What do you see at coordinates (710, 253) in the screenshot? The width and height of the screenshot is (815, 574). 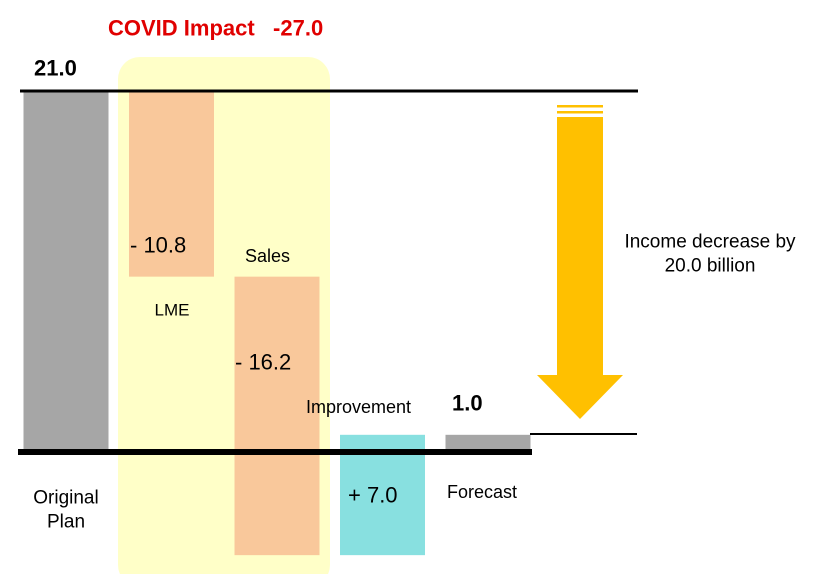 I see `annotation: Income decrease by 20.0 billion` at bounding box center [710, 253].